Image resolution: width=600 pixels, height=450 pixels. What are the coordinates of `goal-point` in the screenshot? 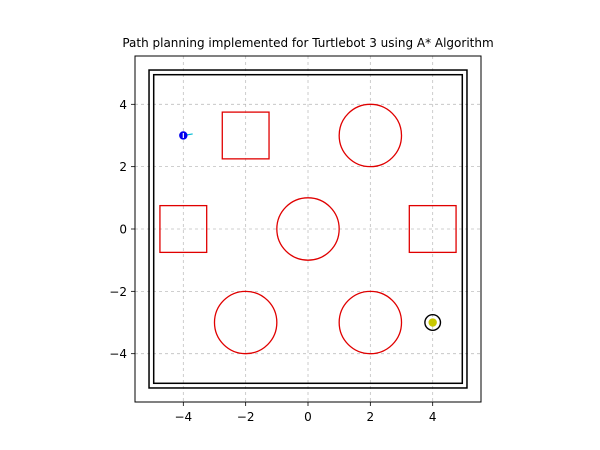 It's located at (432, 322).